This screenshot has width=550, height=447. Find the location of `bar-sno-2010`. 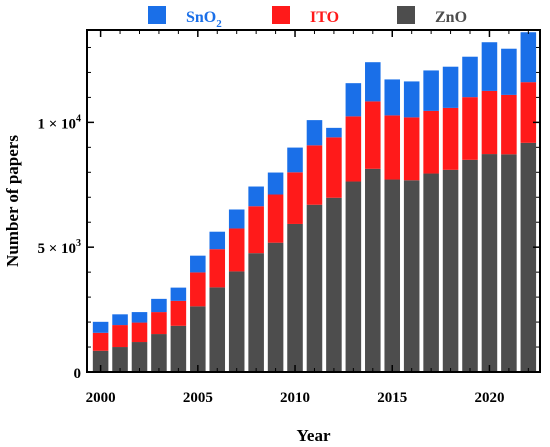

bar-sno-2010 is located at coordinates (295, 160).